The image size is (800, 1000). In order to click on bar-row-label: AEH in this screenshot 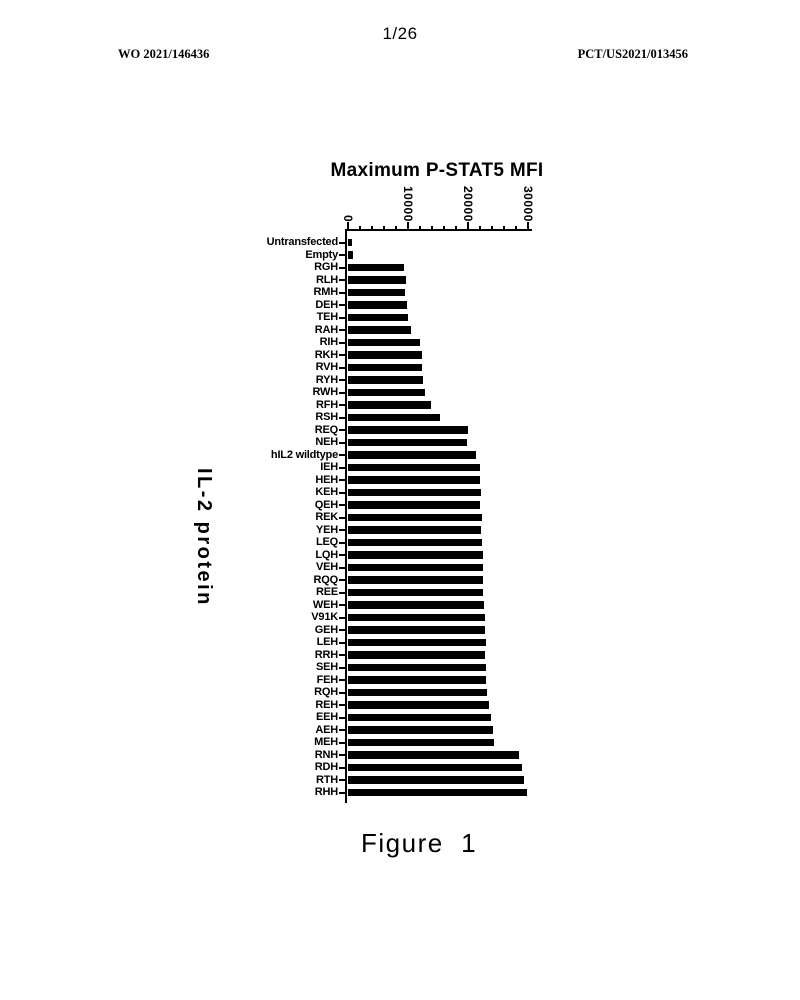, I will do `click(326, 729)`.